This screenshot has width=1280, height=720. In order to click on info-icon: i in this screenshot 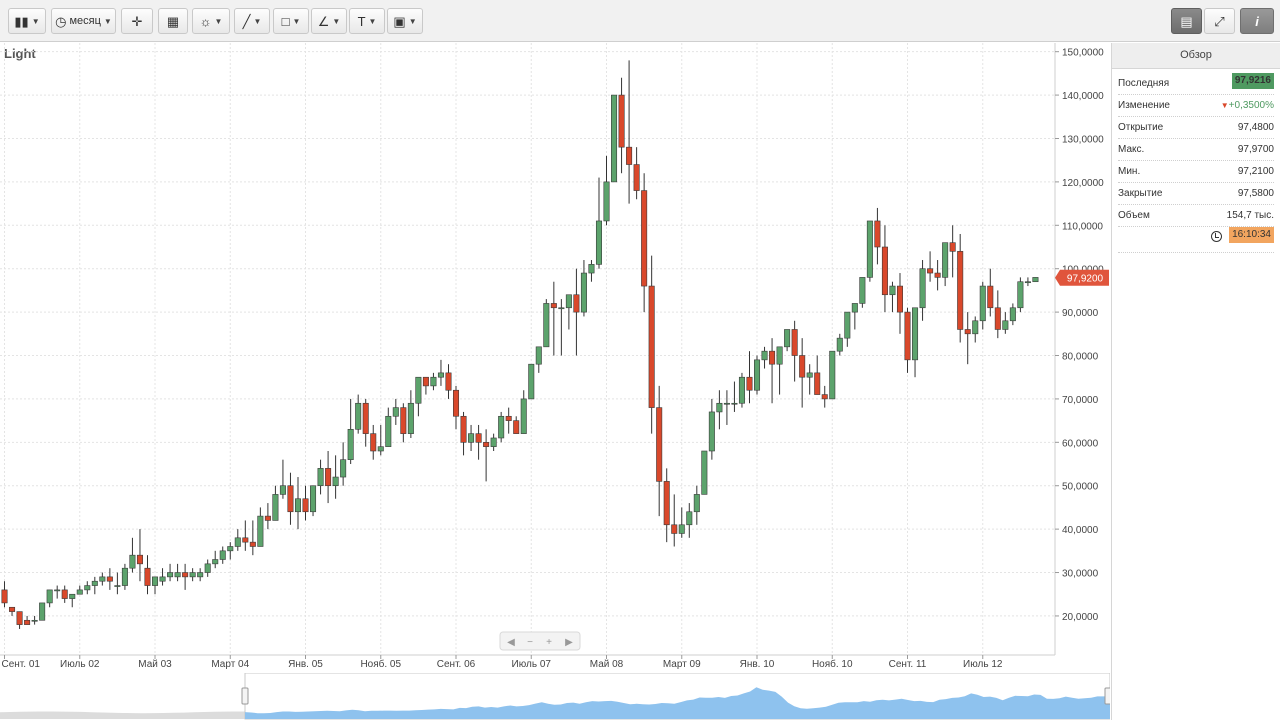, I will do `click(1257, 21)`.